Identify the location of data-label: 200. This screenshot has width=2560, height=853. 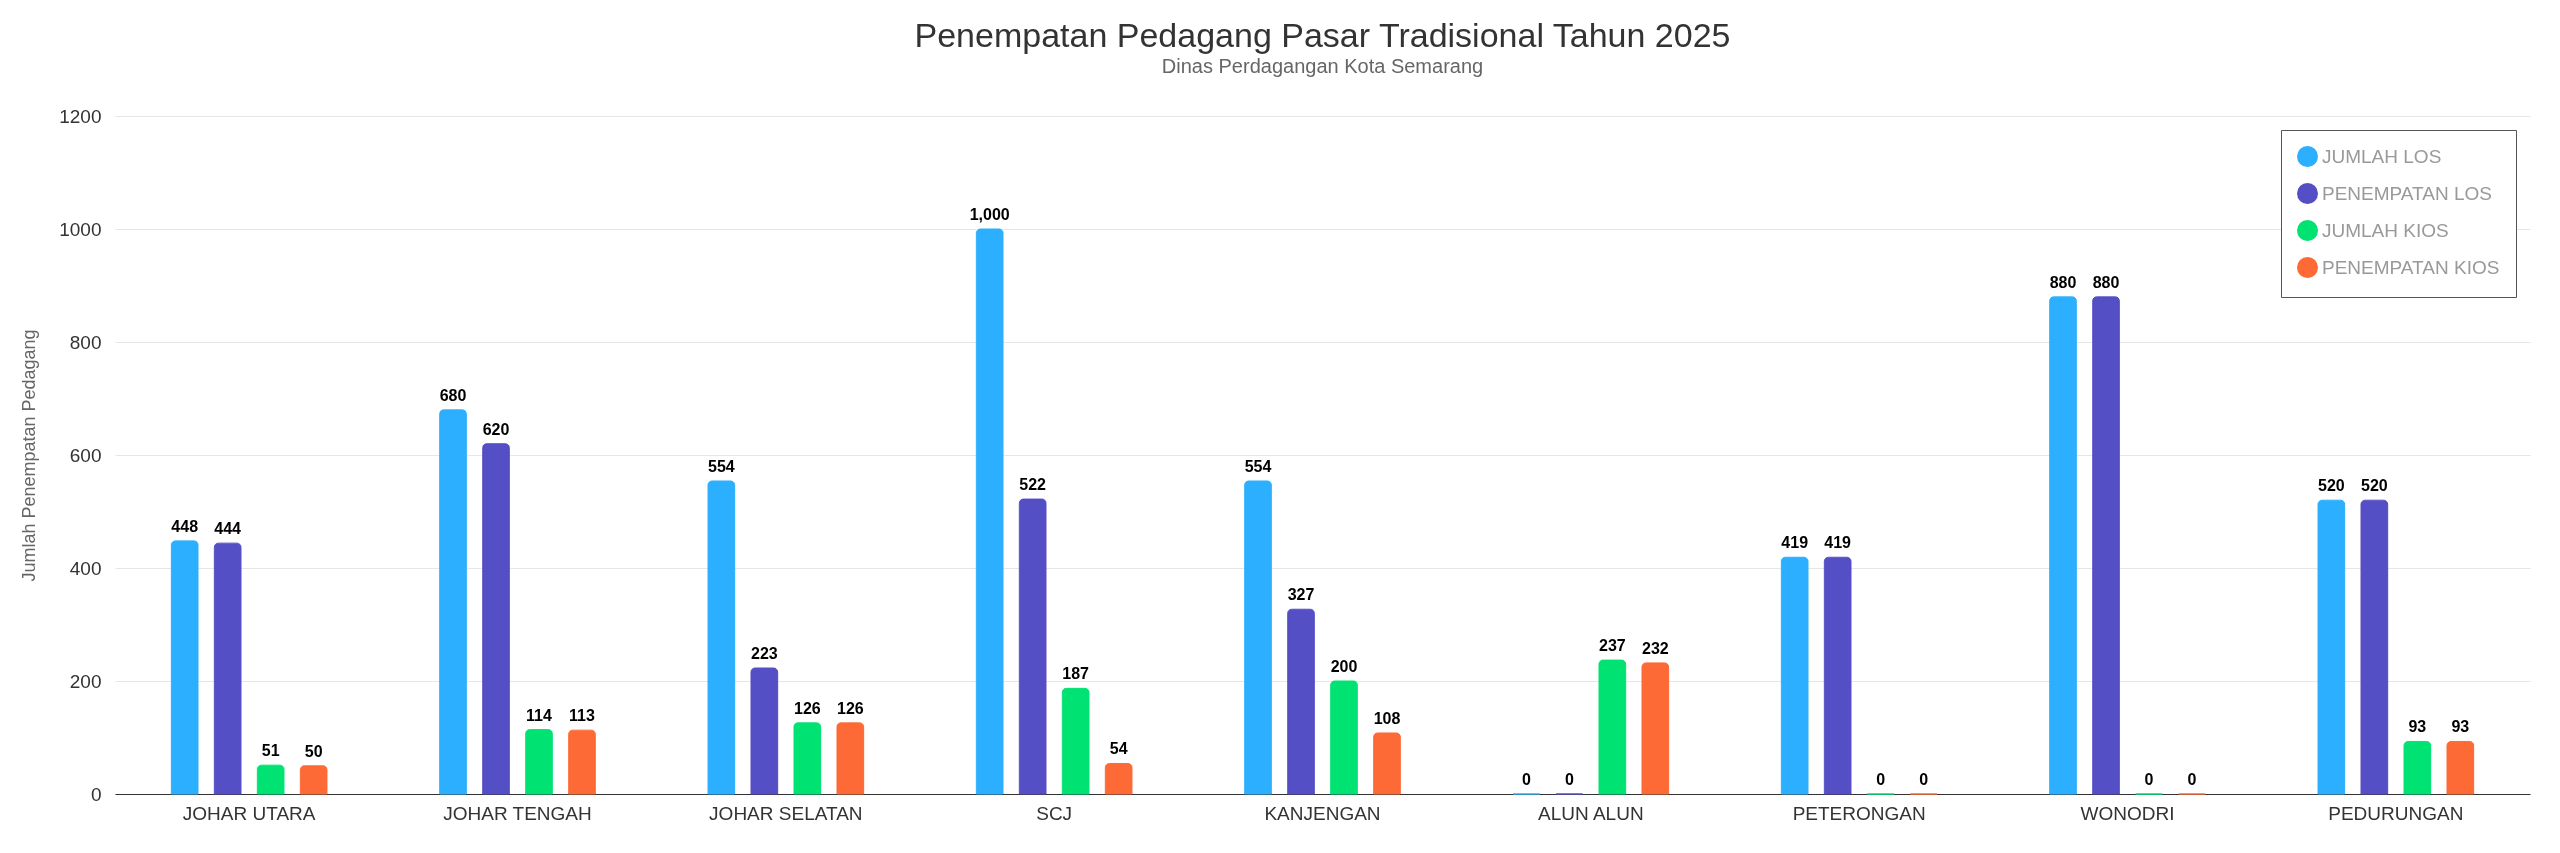
(1344, 666).